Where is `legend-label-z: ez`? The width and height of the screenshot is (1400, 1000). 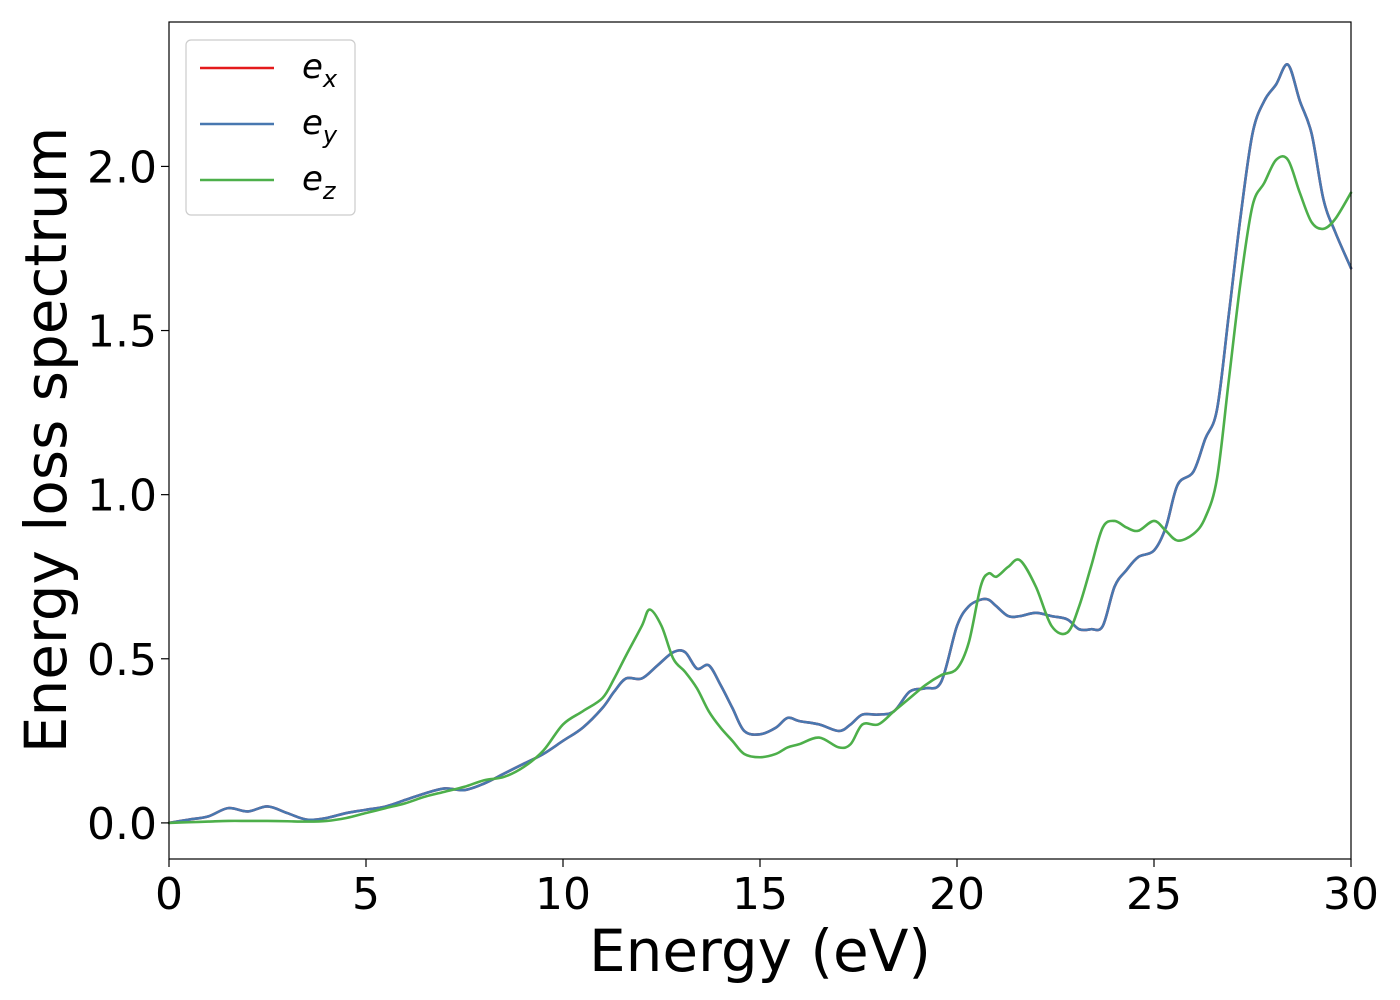
legend-label-z: ez is located at coordinates (319, 182).